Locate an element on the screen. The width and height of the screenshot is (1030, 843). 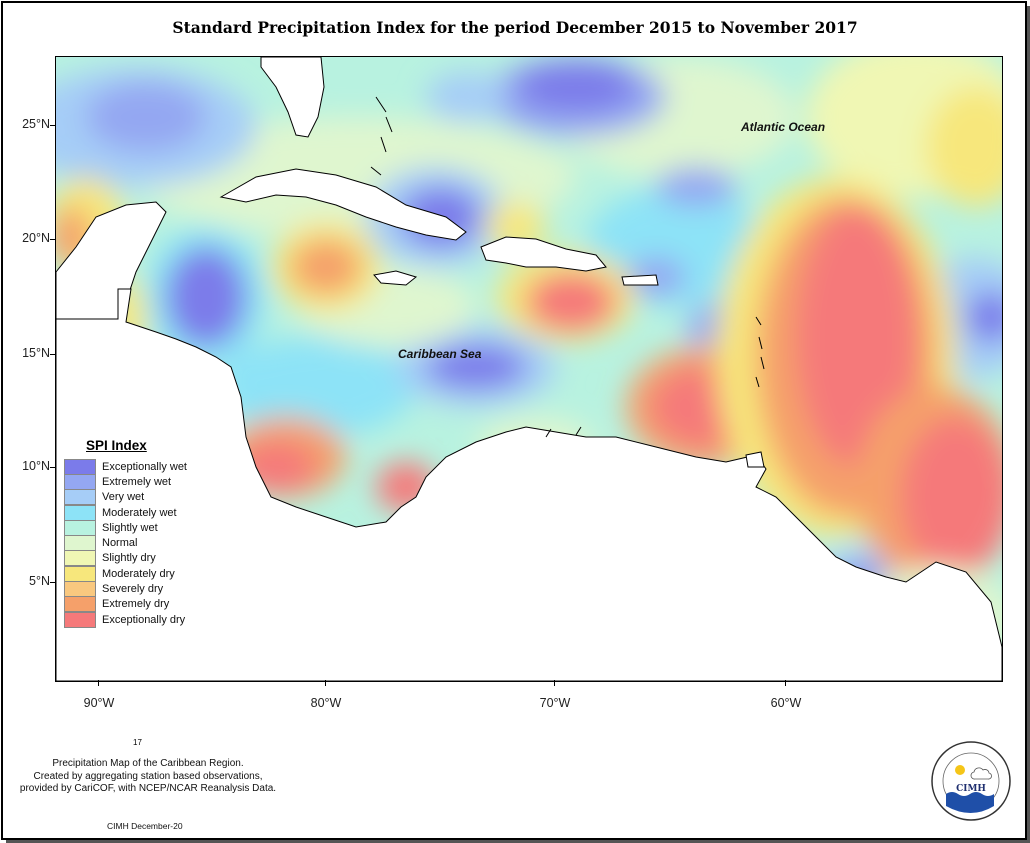
lat-label-15n: 15°N is located at coordinates (36, 353).